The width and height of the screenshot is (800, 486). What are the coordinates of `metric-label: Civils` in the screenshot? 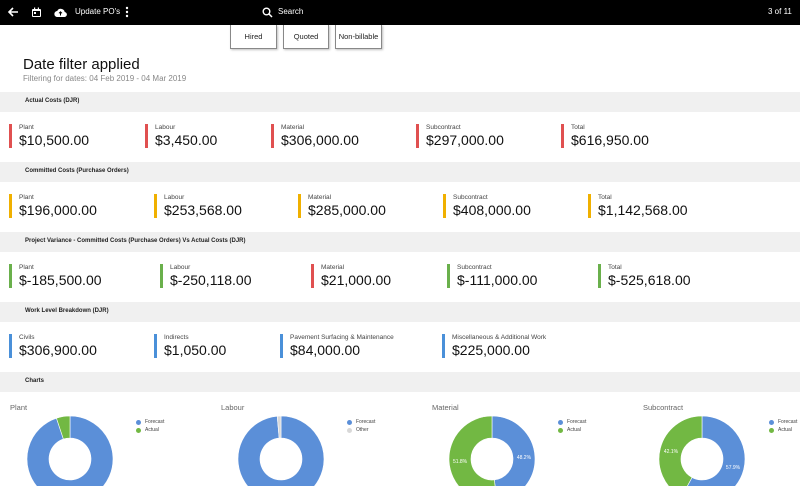 It's located at (27, 337).